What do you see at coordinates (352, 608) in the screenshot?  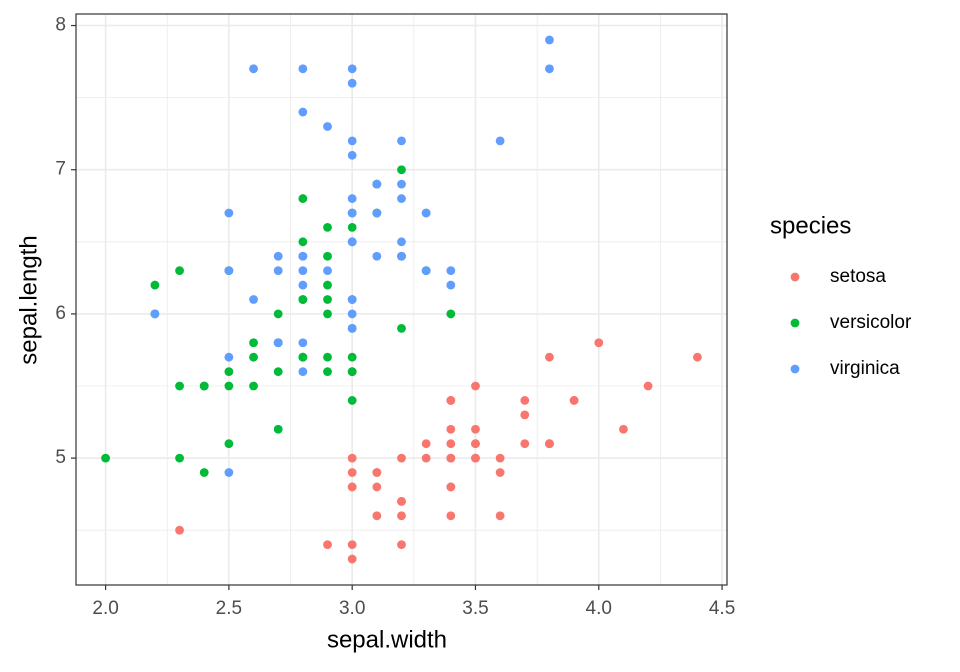 I see `x-tick-label: 3.0` at bounding box center [352, 608].